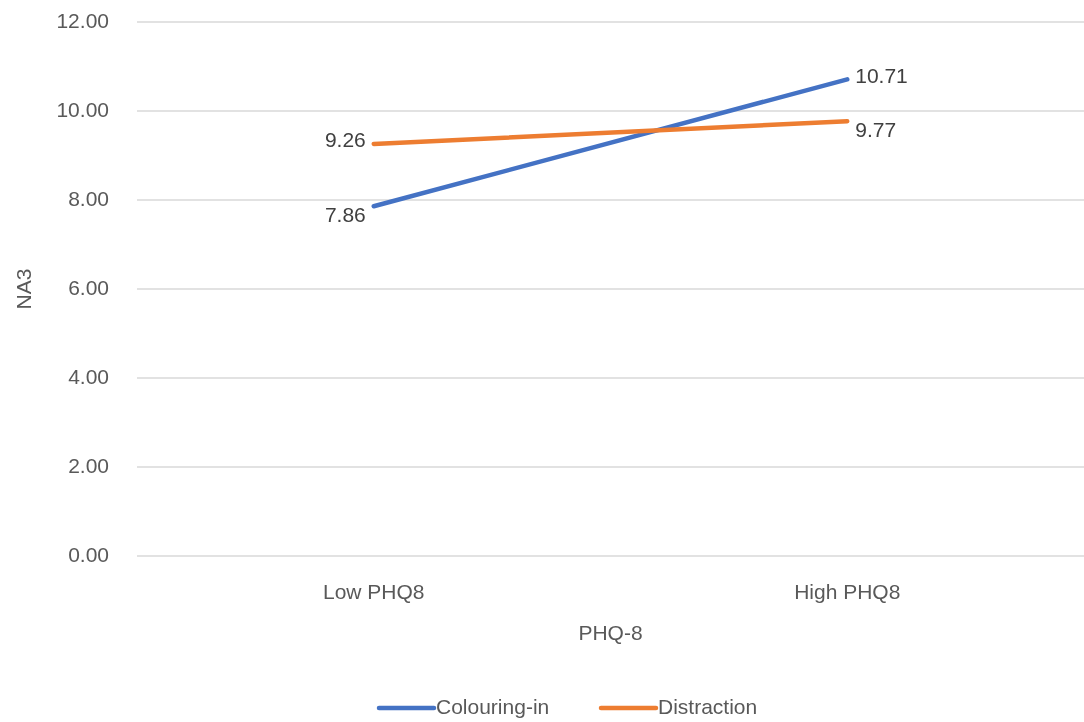  What do you see at coordinates (82, 109) in the screenshot?
I see `y-tick-label: 10.00` at bounding box center [82, 109].